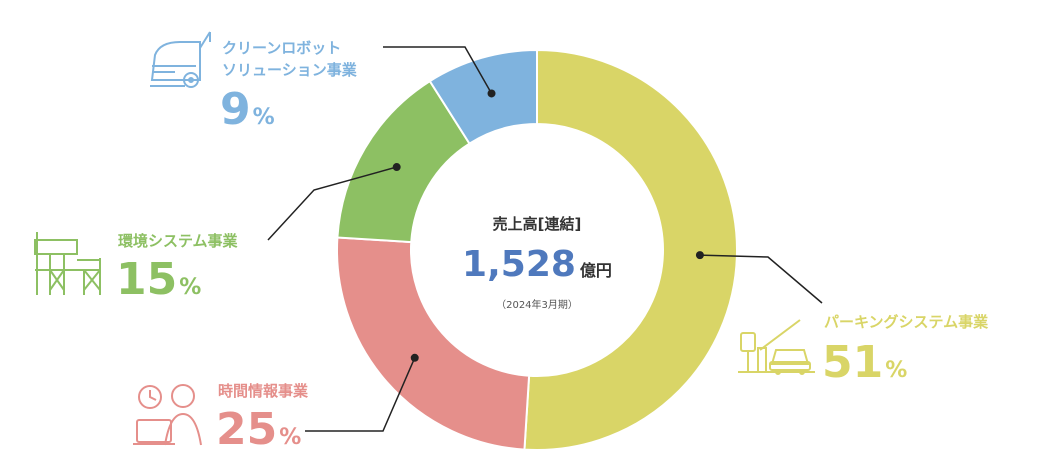 The image size is (1047, 475). I want to click on center-total-value: 1,528, so click(519, 264).